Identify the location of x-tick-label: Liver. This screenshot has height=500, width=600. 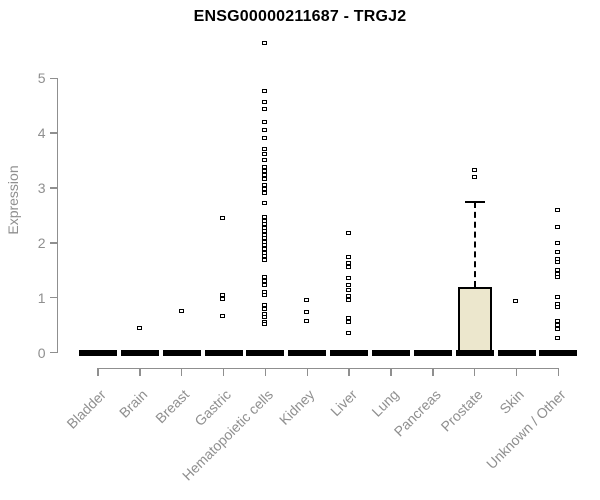
(343, 403).